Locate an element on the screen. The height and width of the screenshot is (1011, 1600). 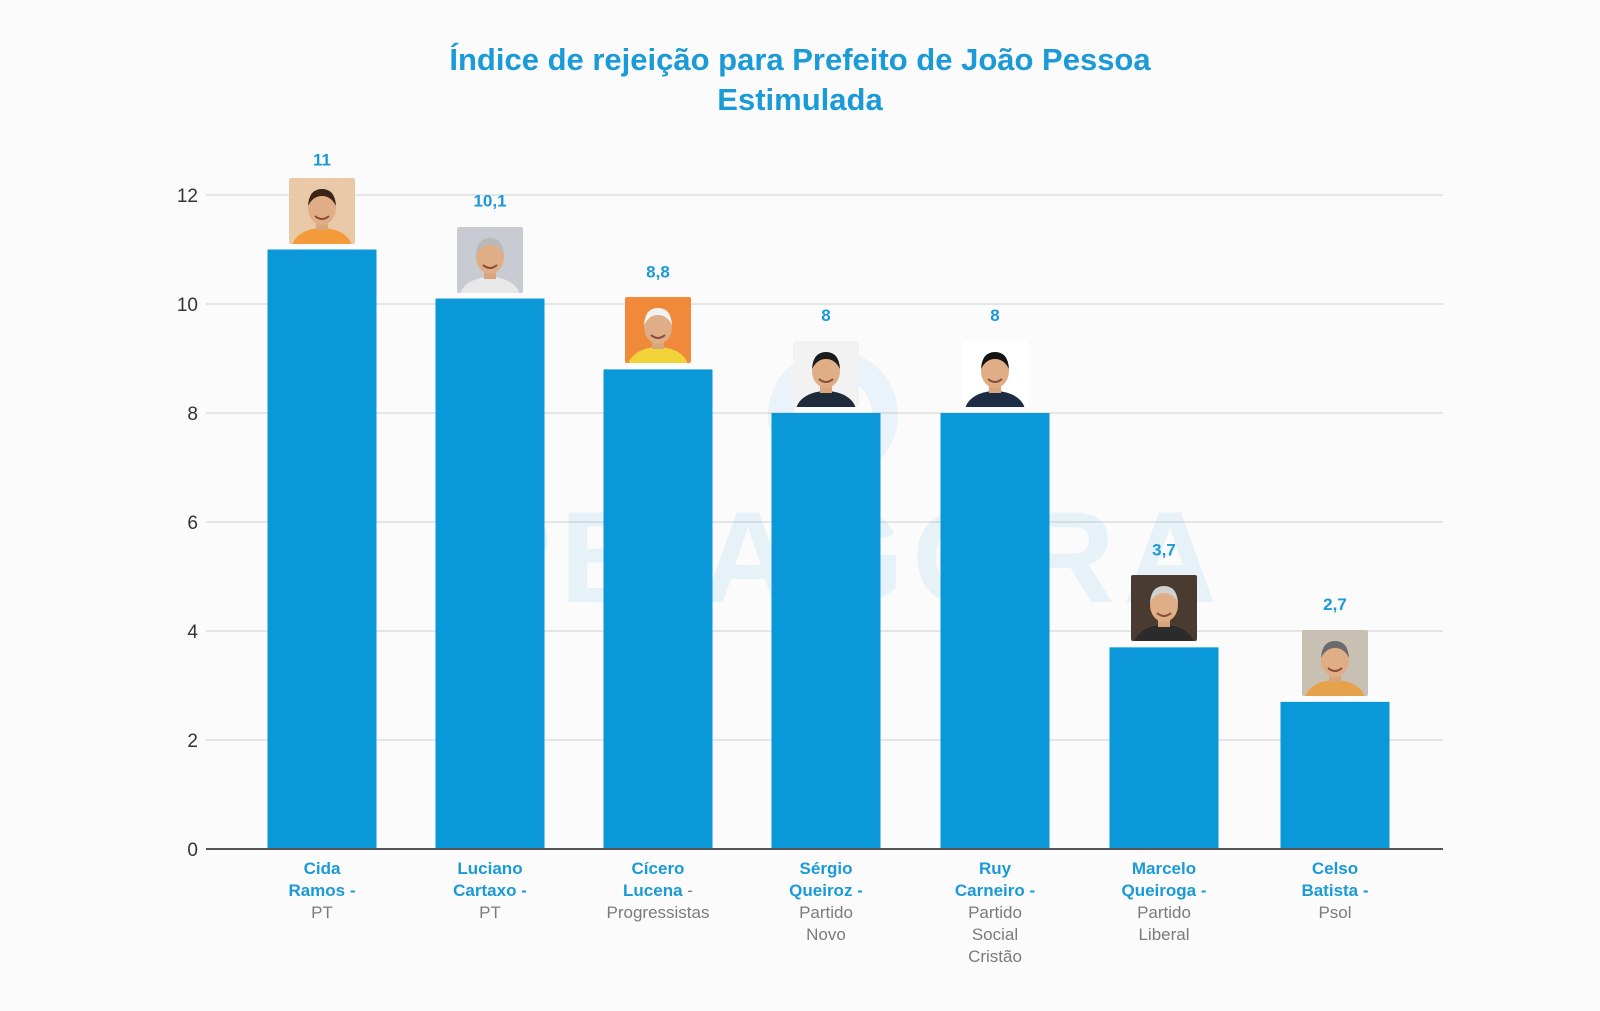
x-tick-label: Celso Batista - Psol is located at coordinates (1335, 891).